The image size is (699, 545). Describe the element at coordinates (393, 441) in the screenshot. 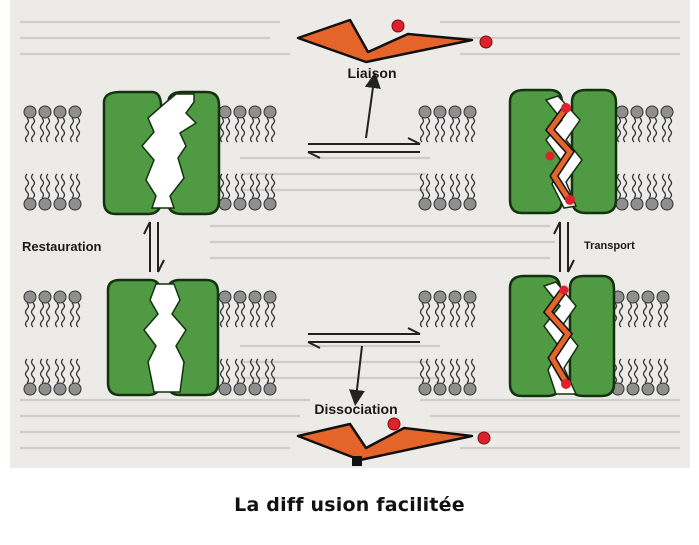

I see `solute-free-bottom` at that location.